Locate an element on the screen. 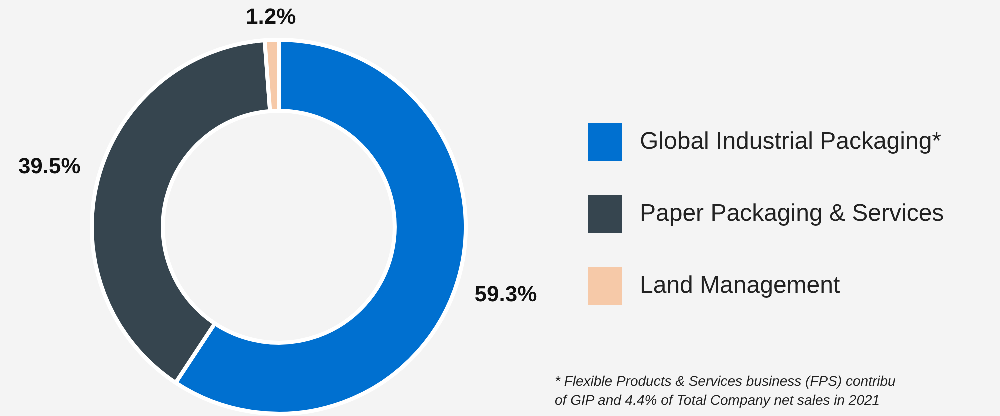  text: of GIP and 4.4% of Total Company net sales in 2021 is located at coordinates (718, 400).